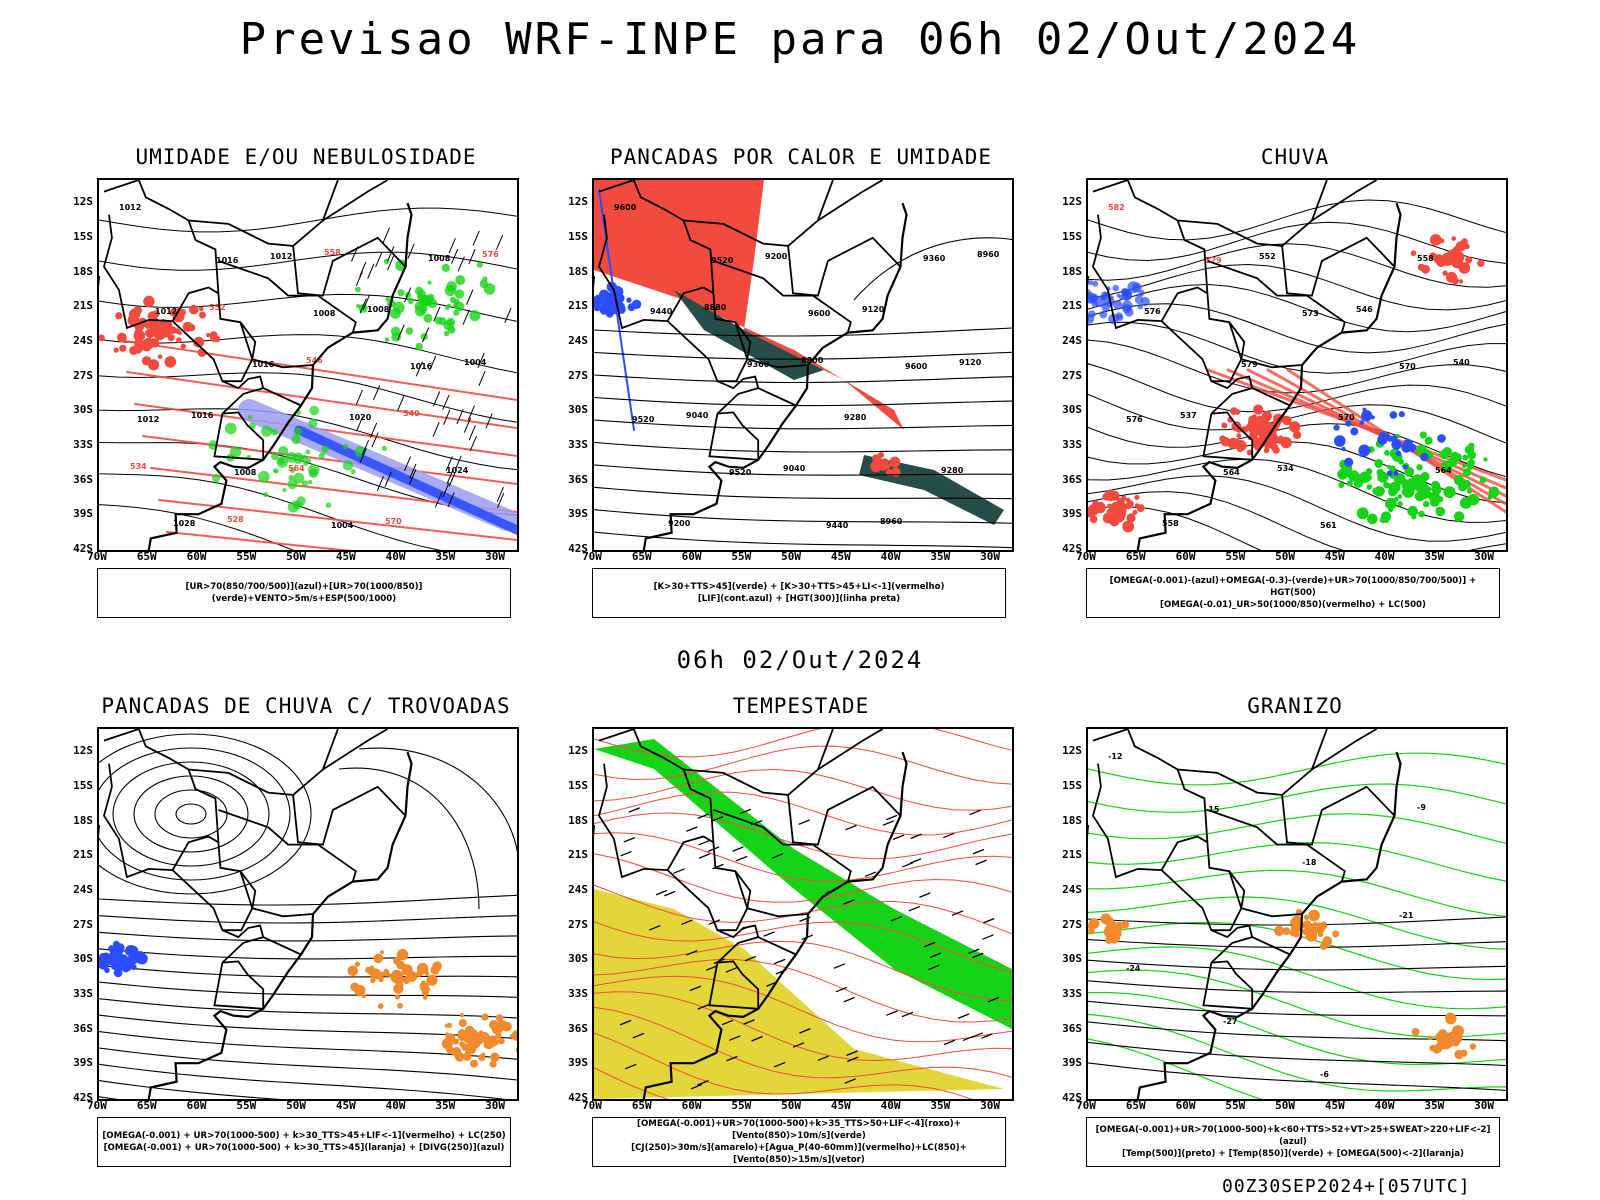  What do you see at coordinates (217, 307) in the screenshot?
I see `contour-value-label: 552` at bounding box center [217, 307].